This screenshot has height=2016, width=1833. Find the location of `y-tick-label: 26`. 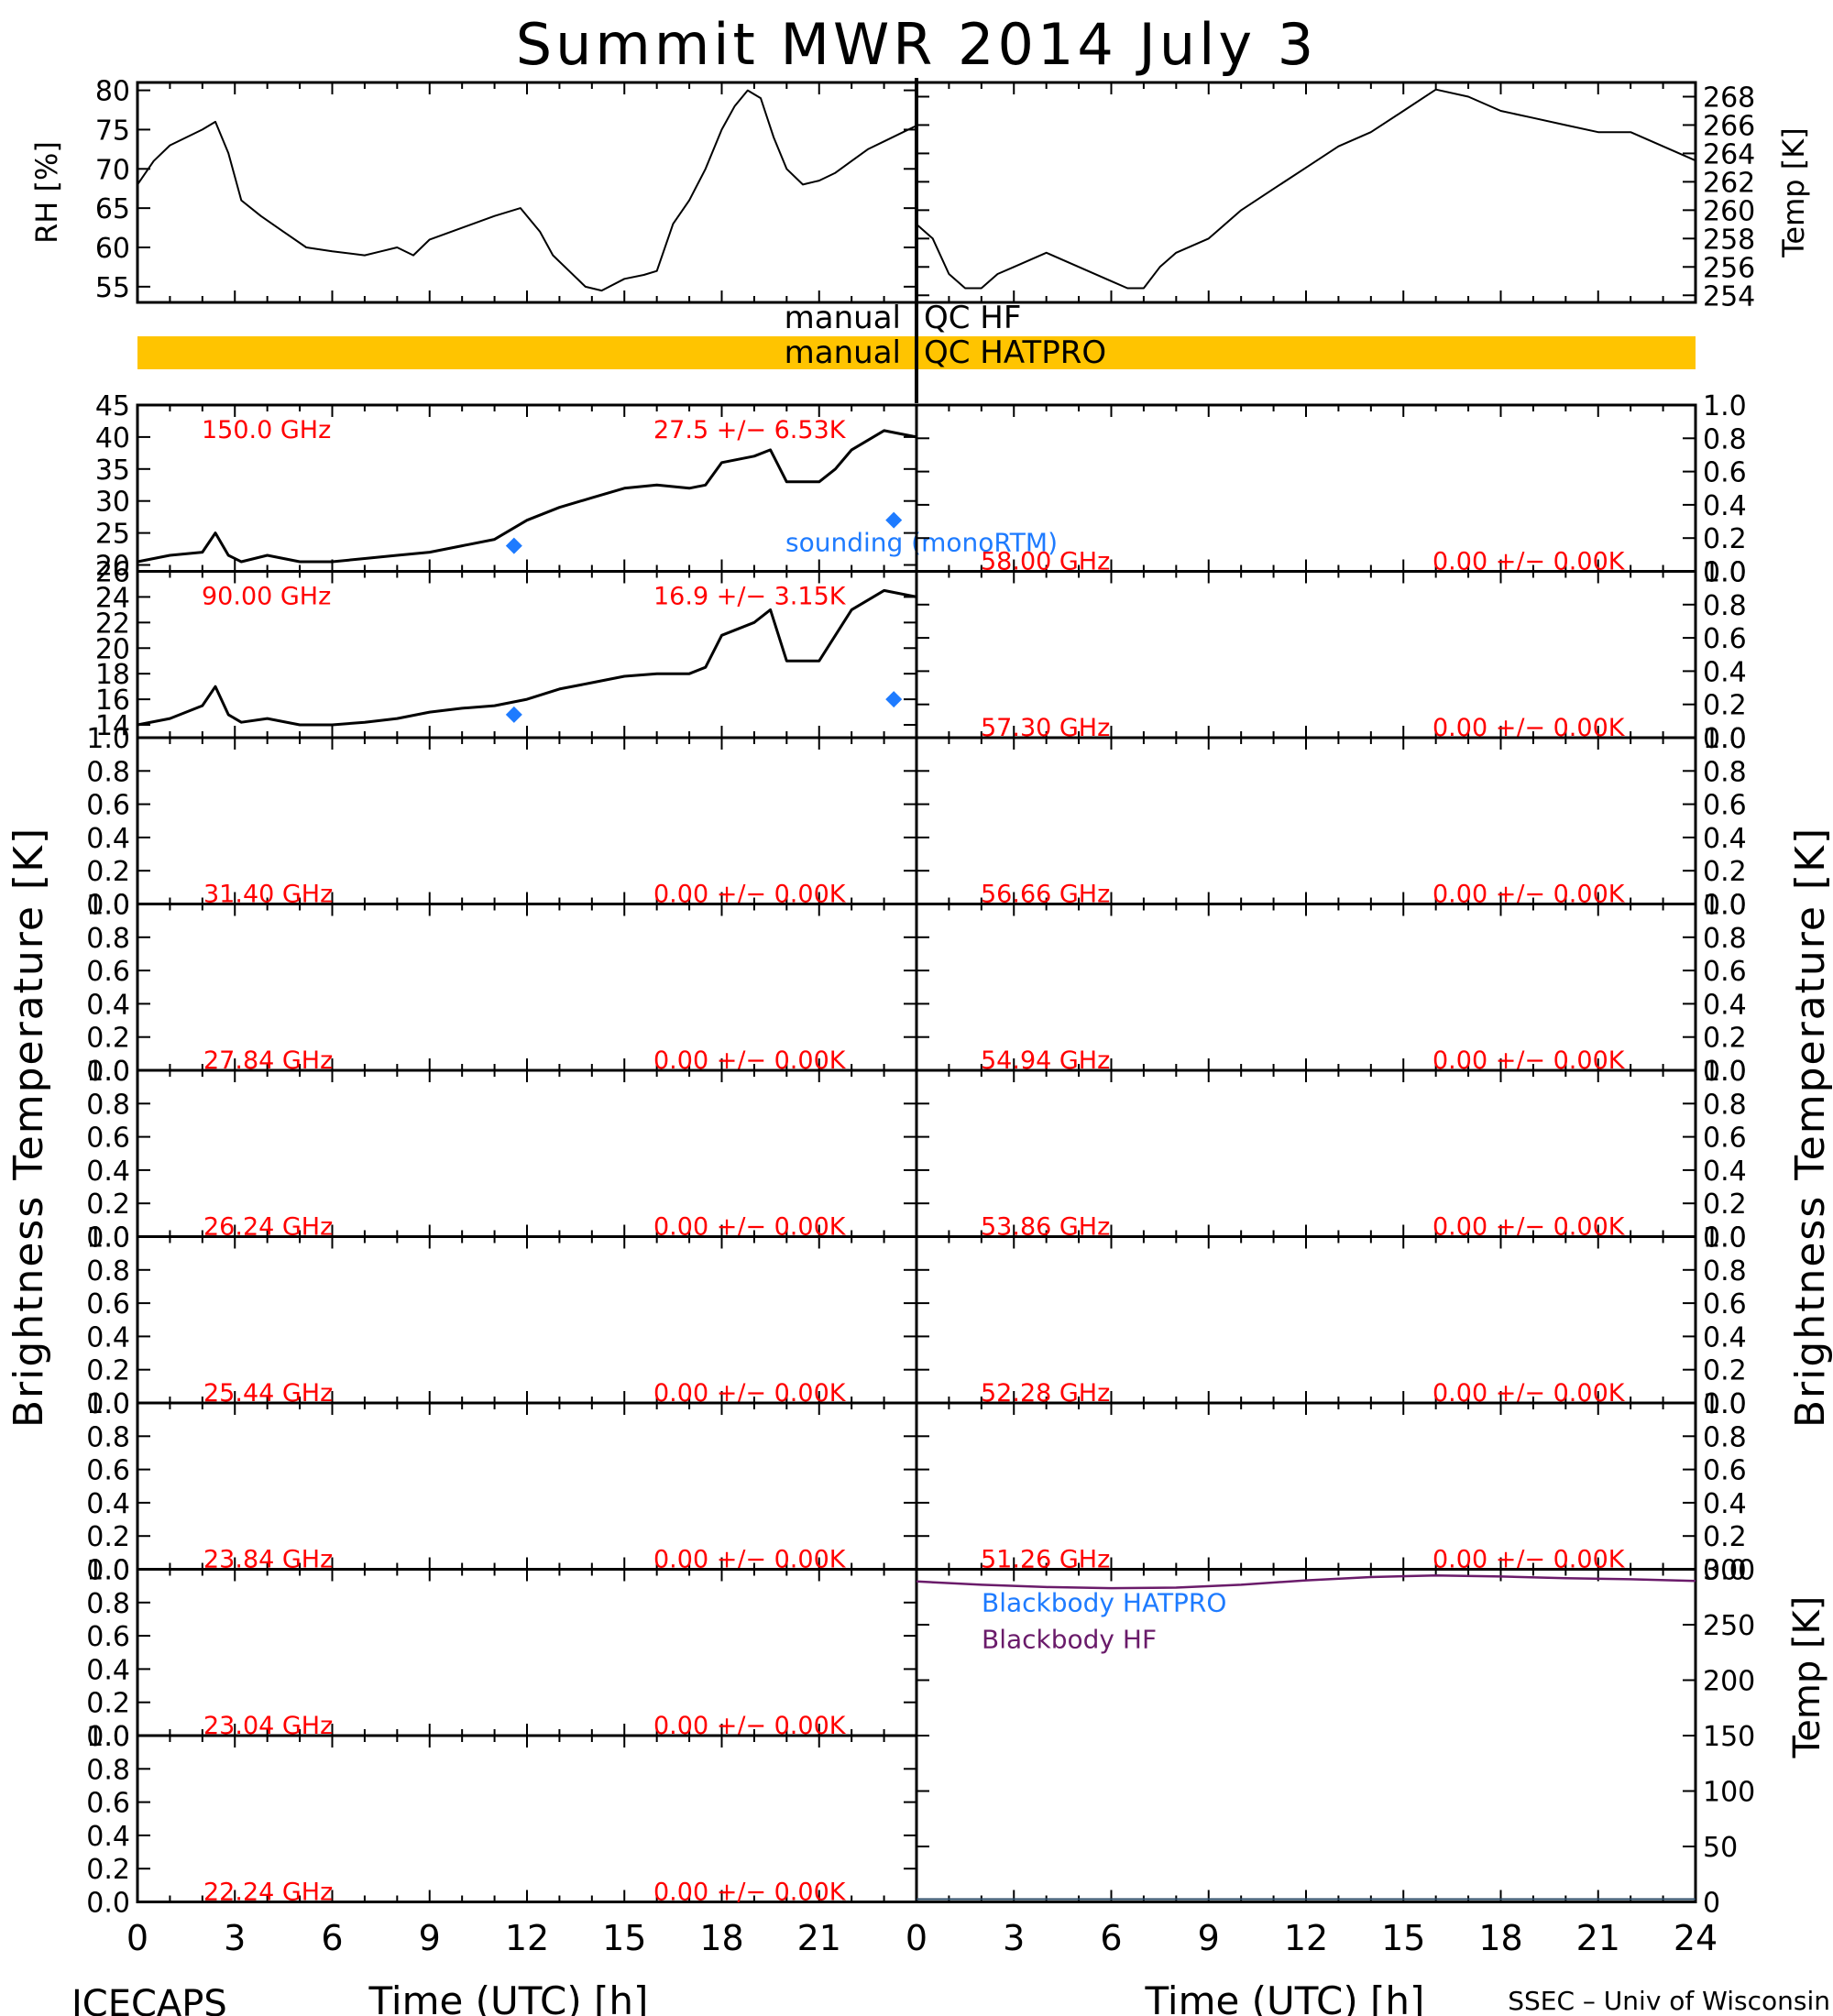

y-tick-label: 26 is located at coordinates (112, 573).